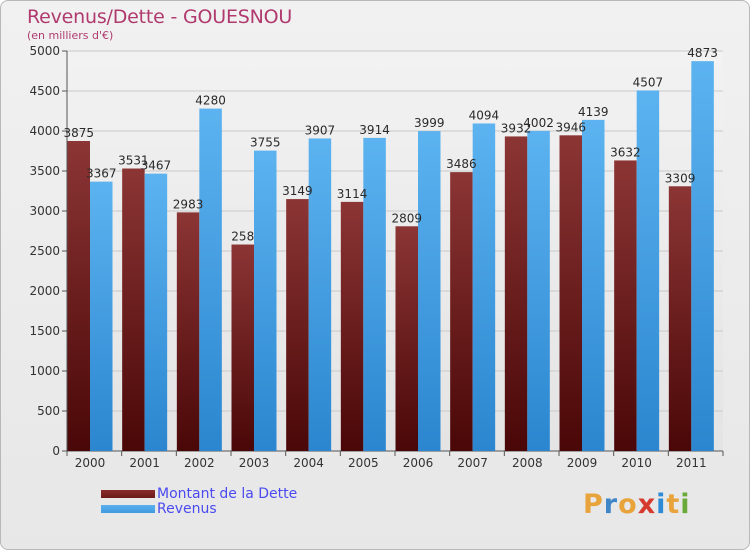 The image size is (750, 550). I want to click on data-label-revenus: 3907, so click(320, 130).